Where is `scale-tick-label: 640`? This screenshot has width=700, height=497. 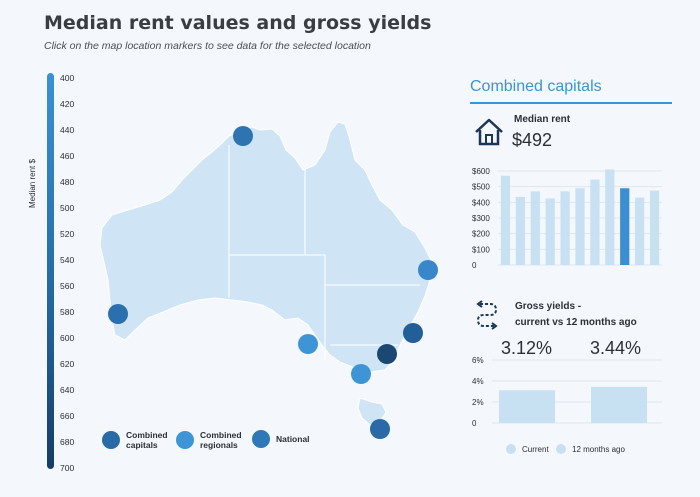 scale-tick-label: 640 is located at coordinates (67, 390).